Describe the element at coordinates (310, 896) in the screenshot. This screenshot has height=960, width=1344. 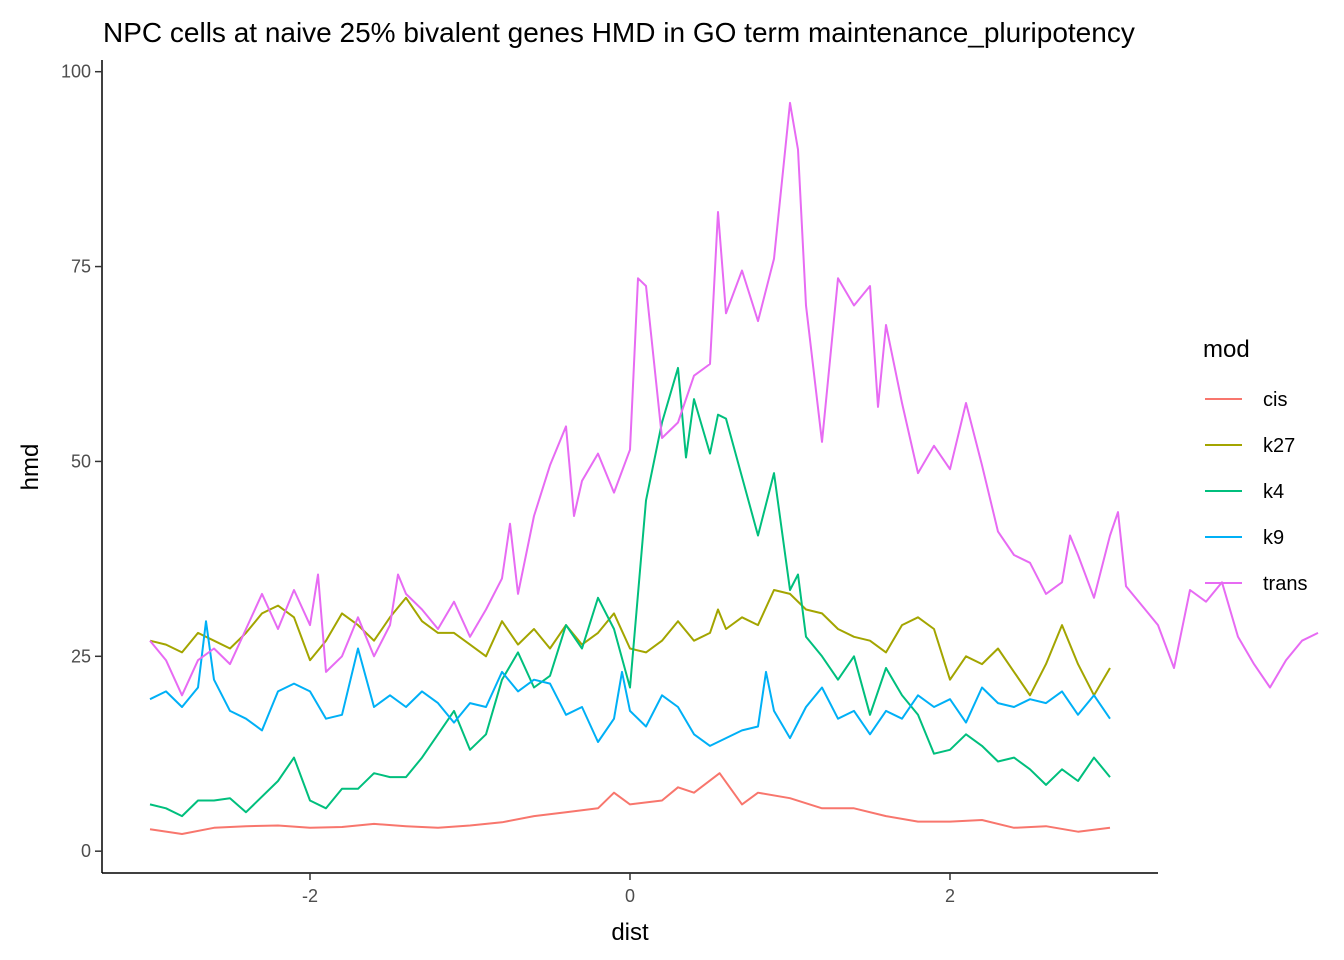
I see `x-tick-label: -2` at that location.